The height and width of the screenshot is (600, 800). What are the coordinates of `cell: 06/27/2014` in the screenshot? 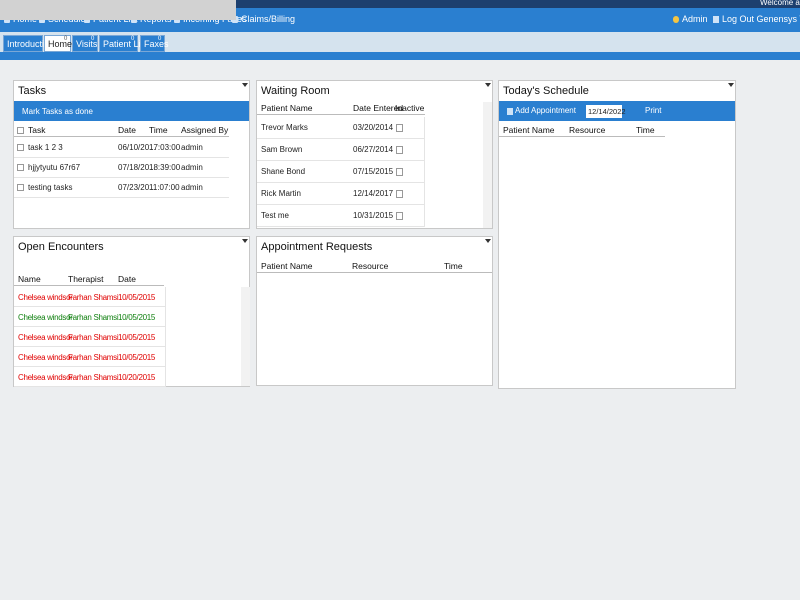 It's located at (373, 149).